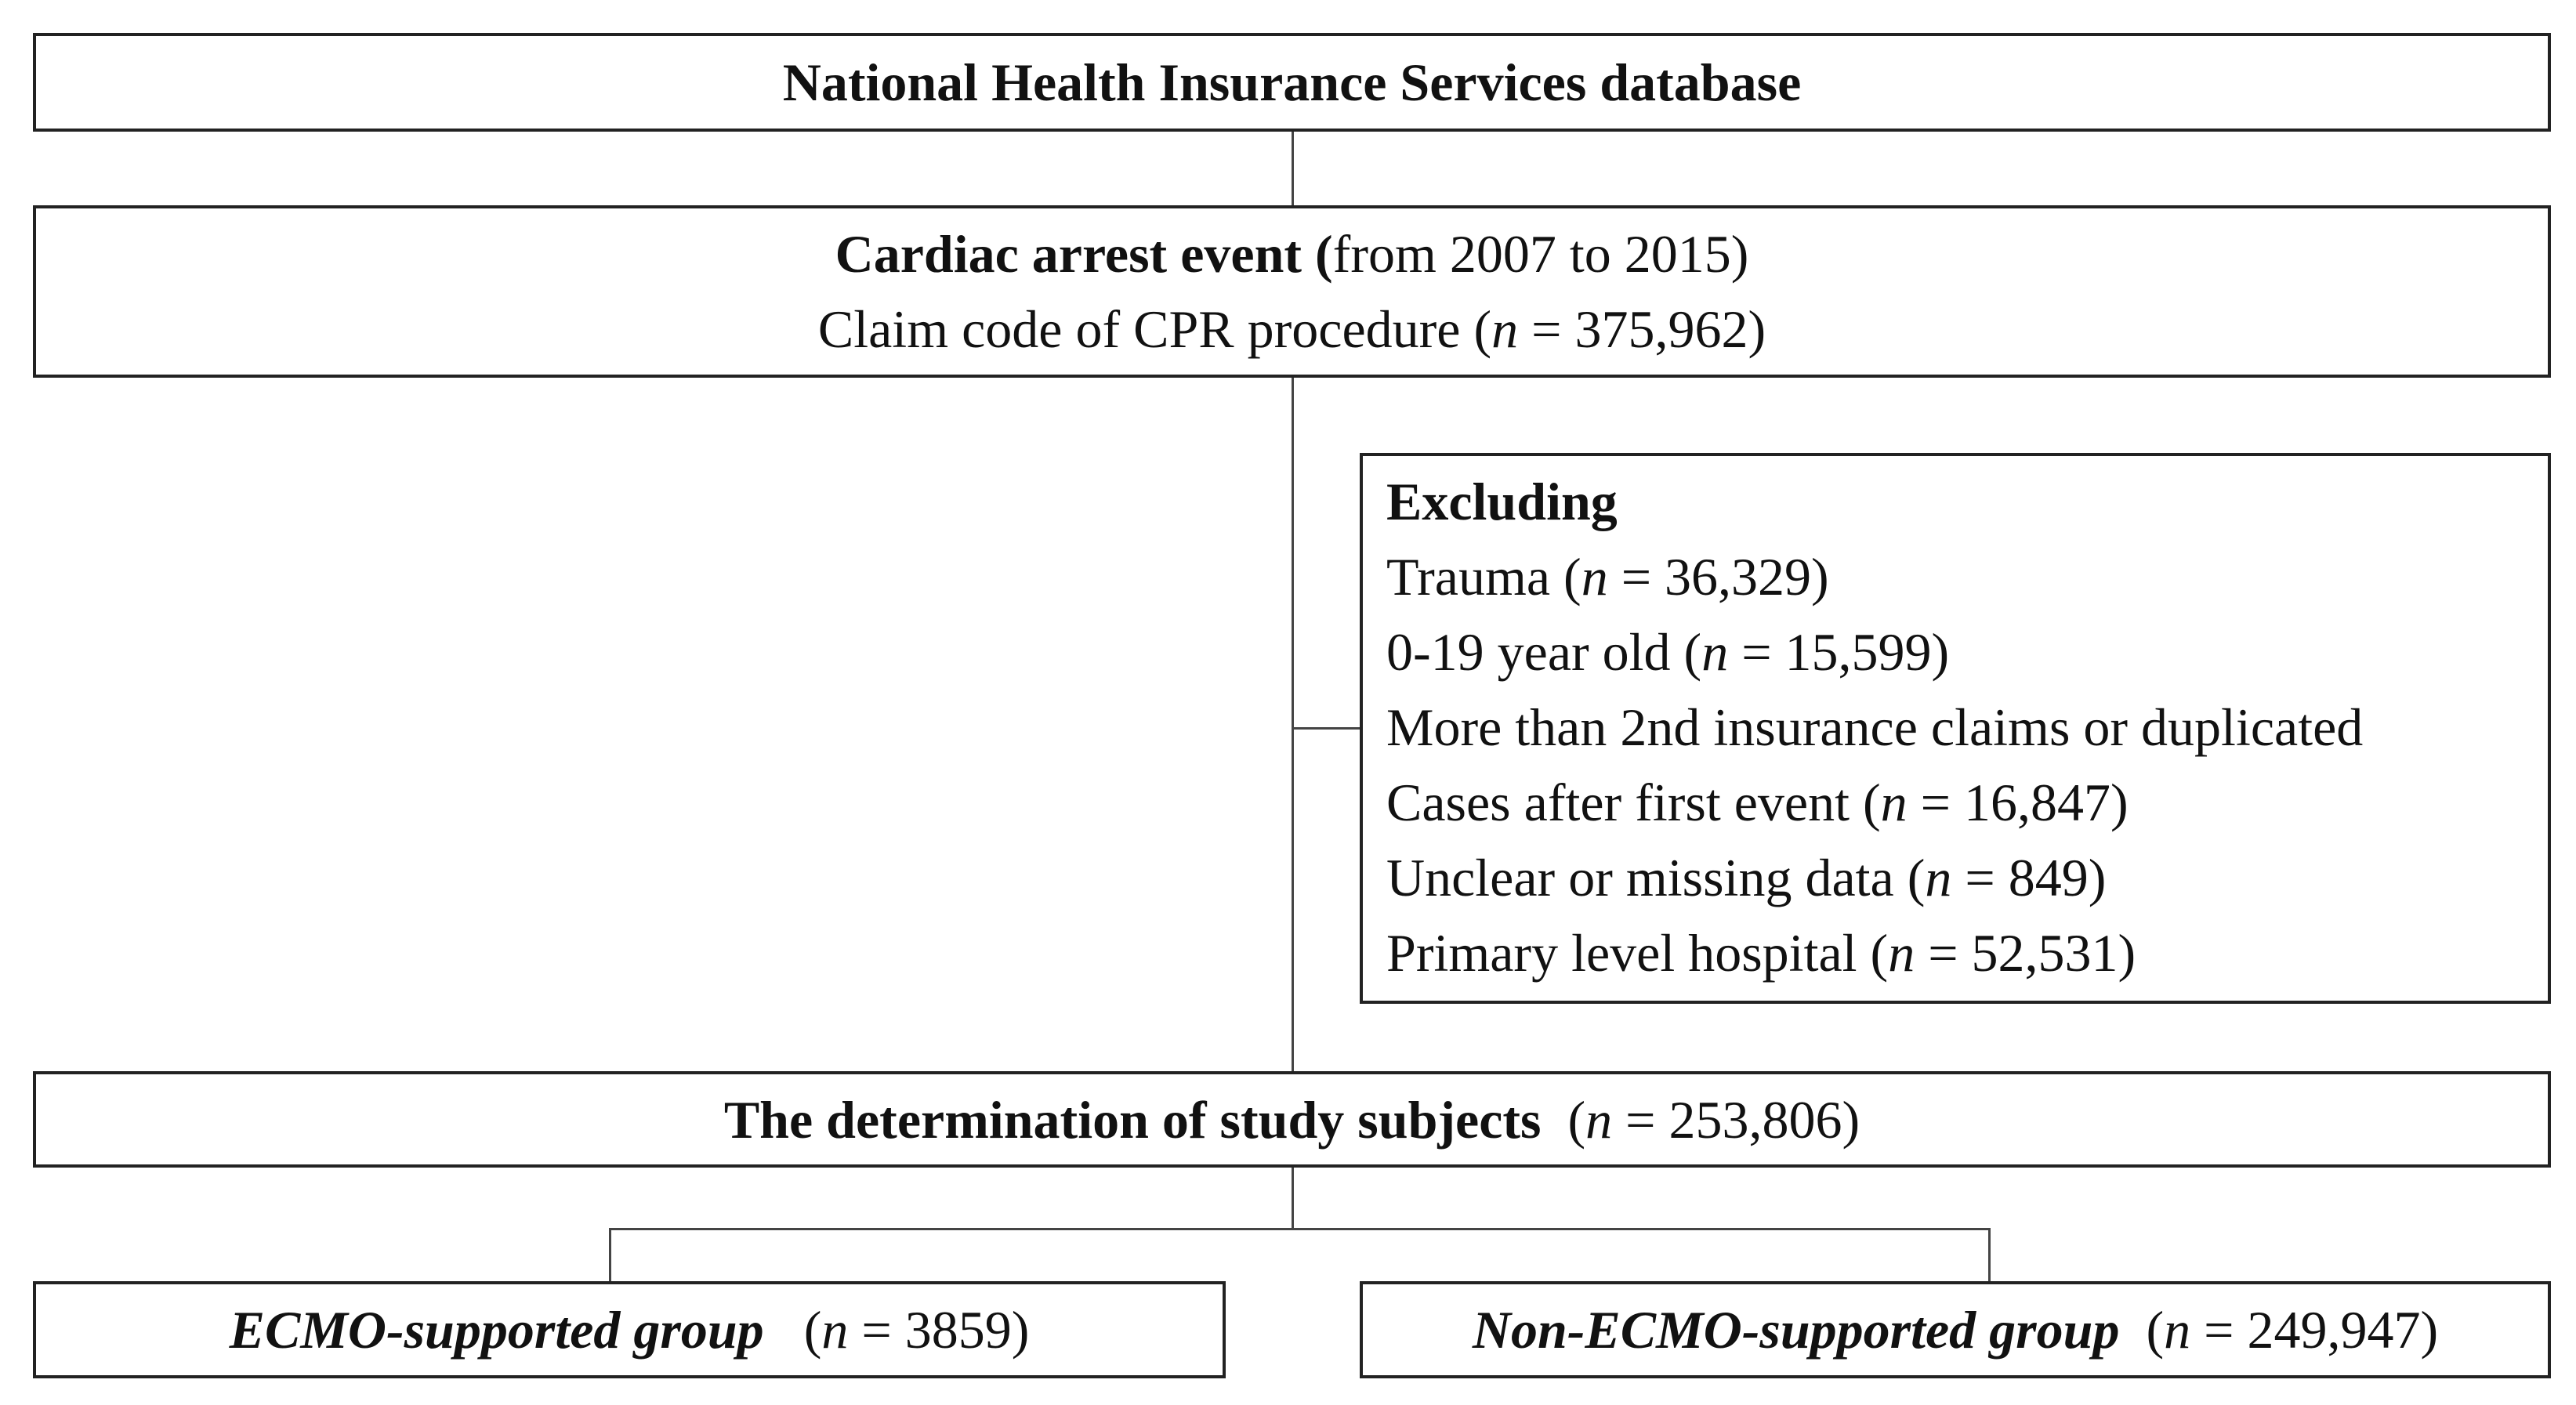 The height and width of the screenshot is (1405, 2576). I want to click on exclusion-label: 0-19 year old (, so click(1544, 652).